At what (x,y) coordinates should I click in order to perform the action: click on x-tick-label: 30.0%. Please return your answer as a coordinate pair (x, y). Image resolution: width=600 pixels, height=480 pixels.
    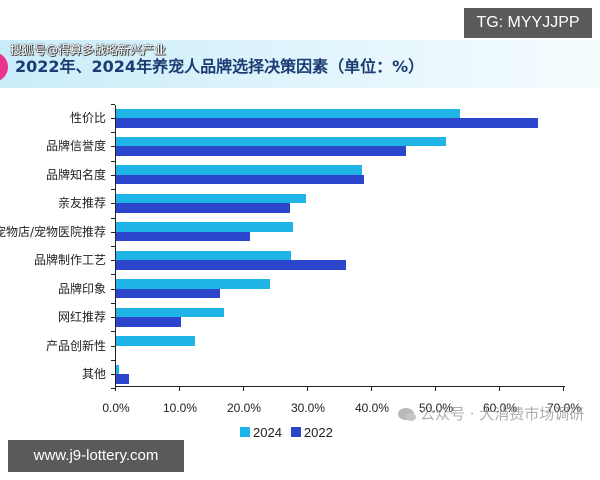
    Looking at the image, I should click on (308, 408).